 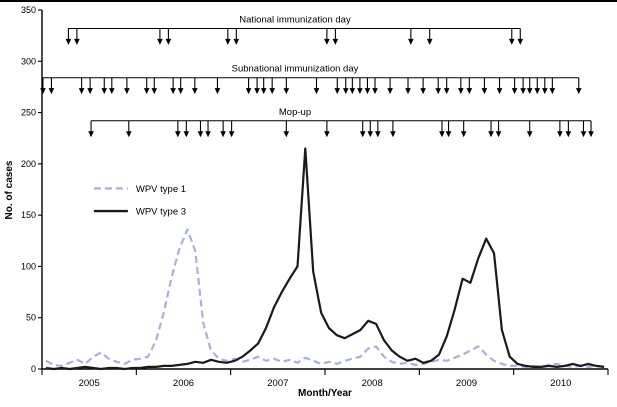 What do you see at coordinates (560, 383) in the screenshot?
I see `label-2010: 2010` at bounding box center [560, 383].